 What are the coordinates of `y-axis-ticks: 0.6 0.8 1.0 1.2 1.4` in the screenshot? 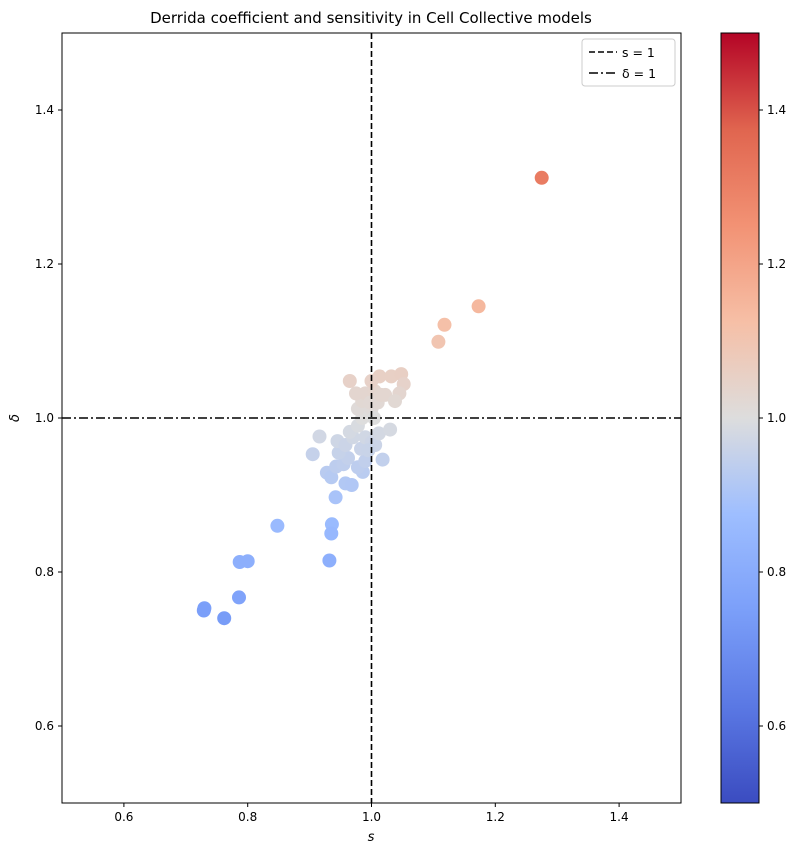 It's located at (48, 418).